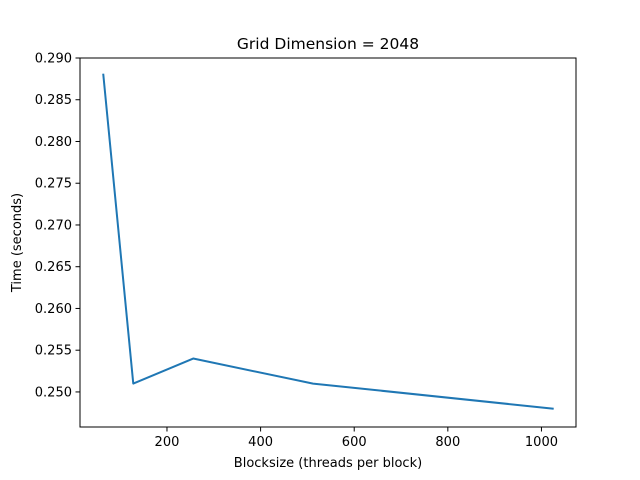  I want to click on y-tick-label: 0.285, so click(53, 100).